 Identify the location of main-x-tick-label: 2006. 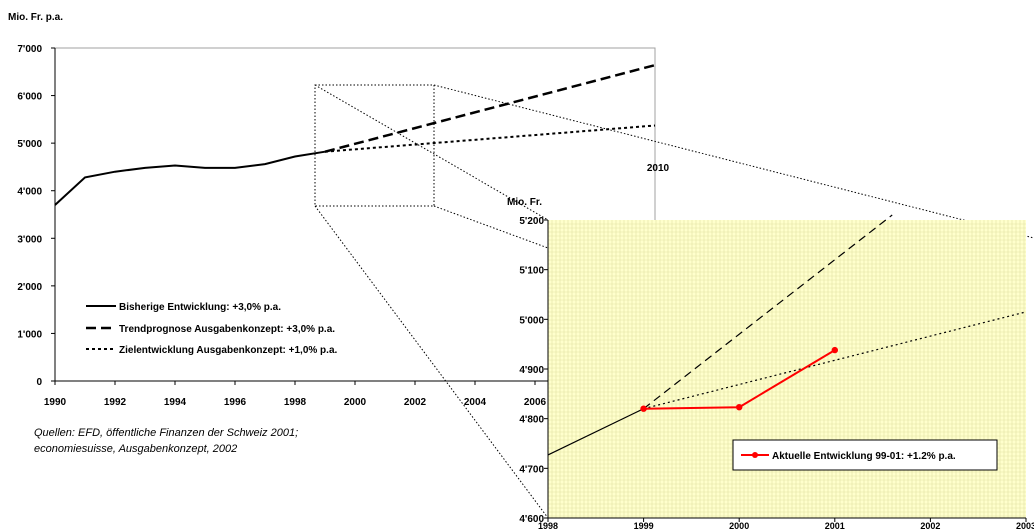
(535, 402).